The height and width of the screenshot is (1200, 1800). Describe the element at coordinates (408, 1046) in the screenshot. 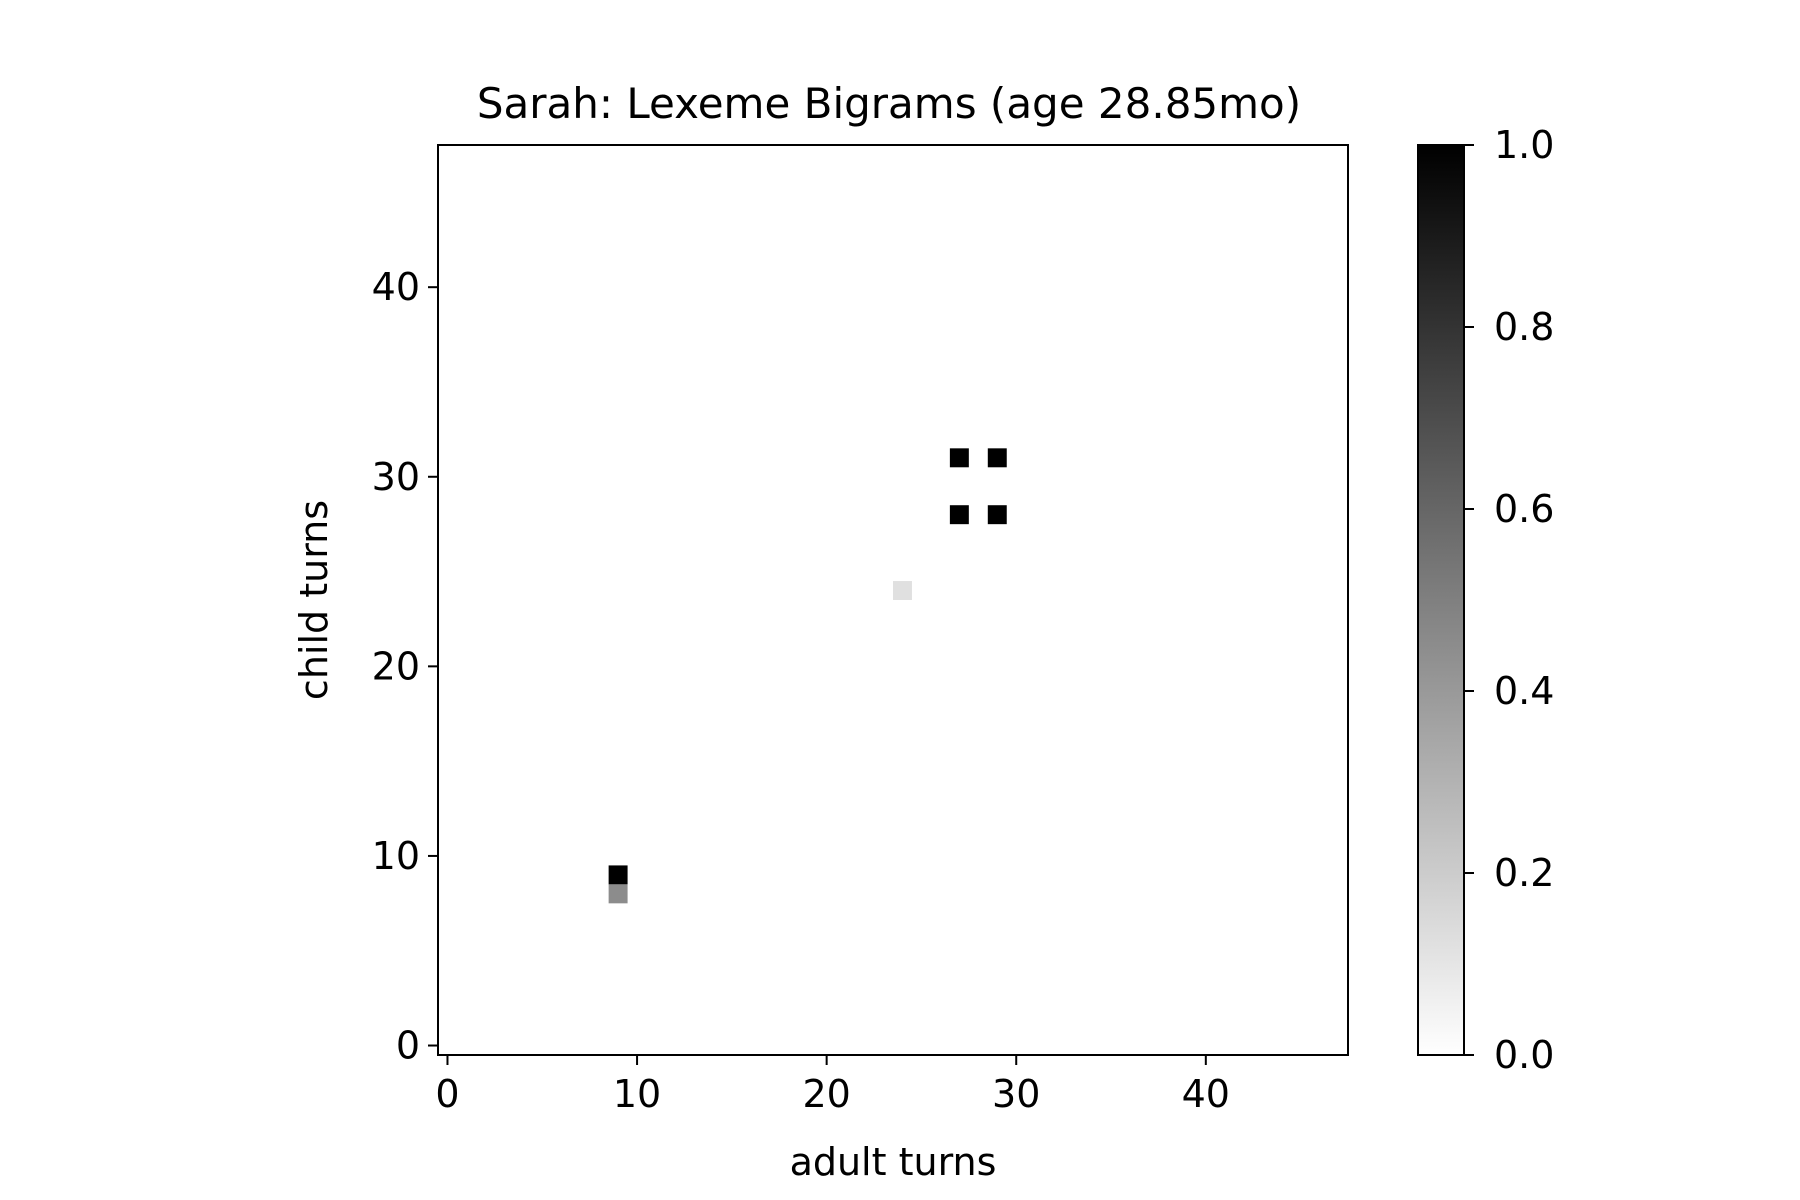

I see `y-tick-label: 0` at that location.